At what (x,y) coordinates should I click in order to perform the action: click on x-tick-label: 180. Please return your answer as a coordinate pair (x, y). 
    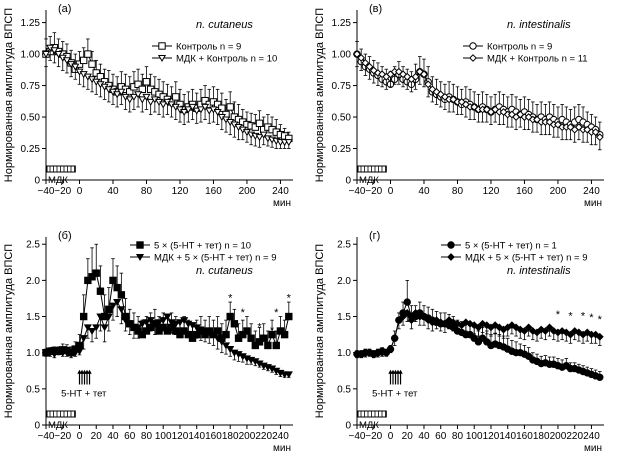
    Looking at the image, I should click on (230, 436).